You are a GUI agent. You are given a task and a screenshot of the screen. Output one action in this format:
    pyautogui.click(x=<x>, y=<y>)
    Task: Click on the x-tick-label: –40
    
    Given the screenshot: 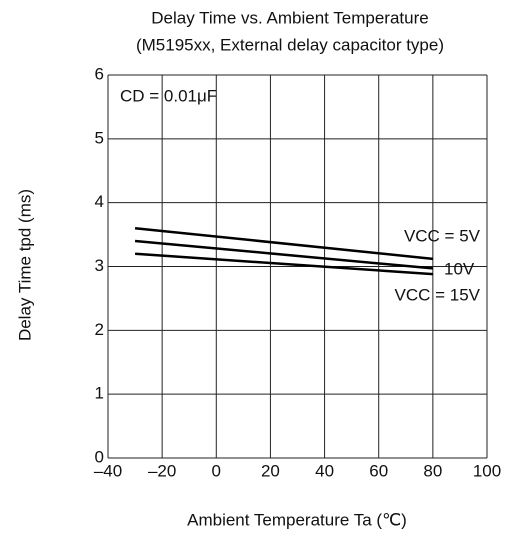 What is the action you would take?
    pyautogui.click(x=108, y=470)
    